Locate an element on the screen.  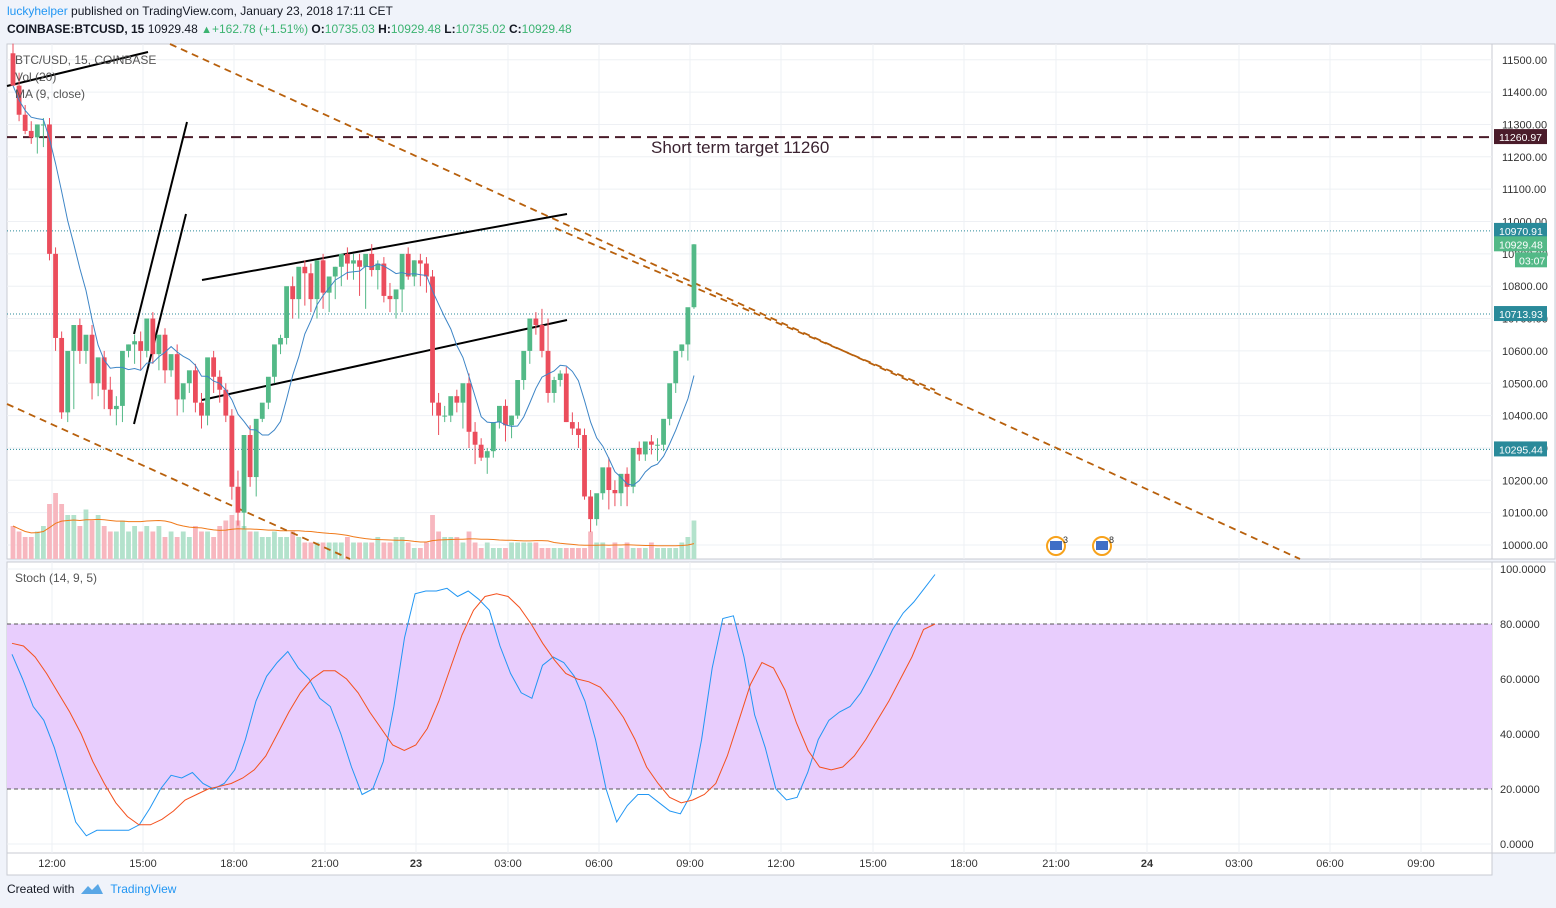
author-link: luckyhelper is located at coordinates (37, 11).